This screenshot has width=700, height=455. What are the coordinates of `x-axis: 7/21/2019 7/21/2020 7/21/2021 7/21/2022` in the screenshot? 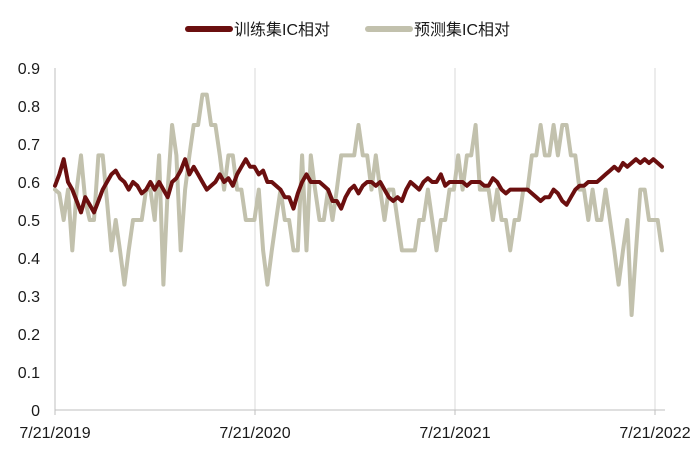 It's located at (355, 425).